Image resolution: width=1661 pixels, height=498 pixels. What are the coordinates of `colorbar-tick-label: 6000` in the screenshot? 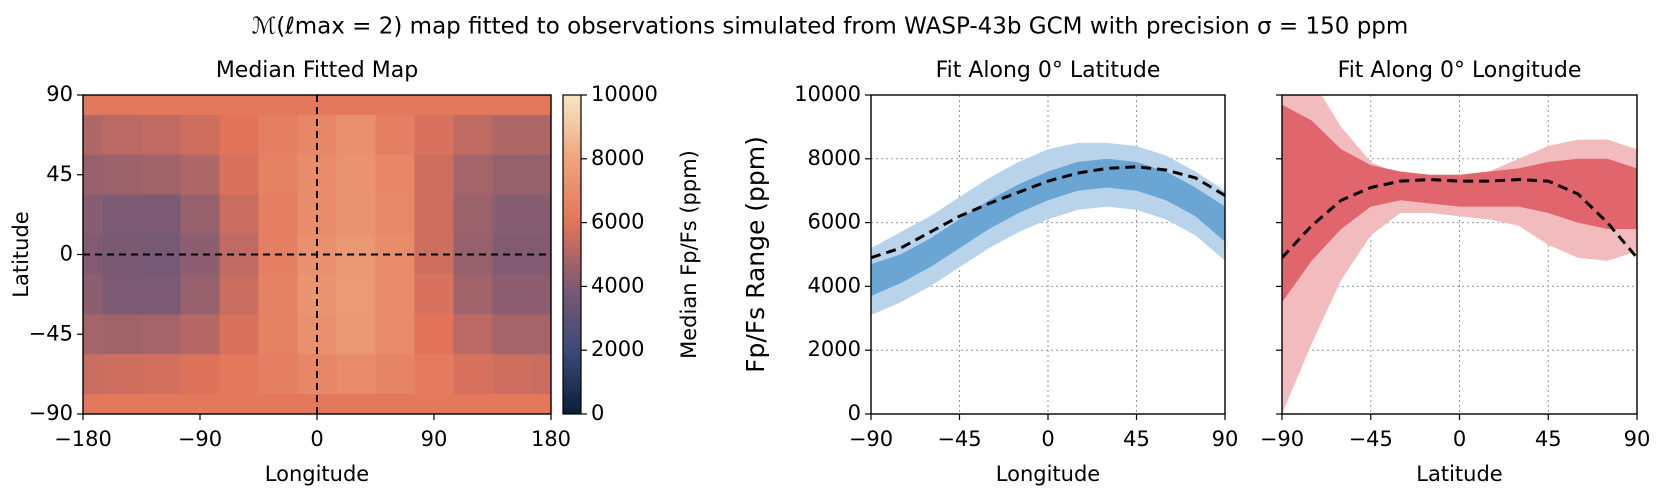 It's located at (617, 222).